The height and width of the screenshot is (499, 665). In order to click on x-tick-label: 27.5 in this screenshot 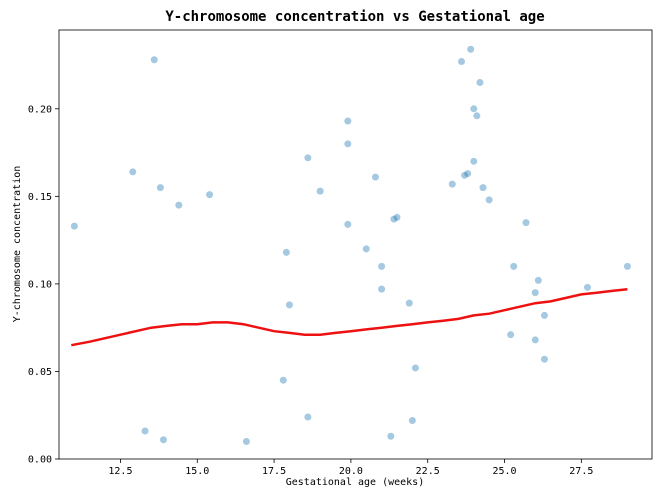, I will do `click(581, 471)`.